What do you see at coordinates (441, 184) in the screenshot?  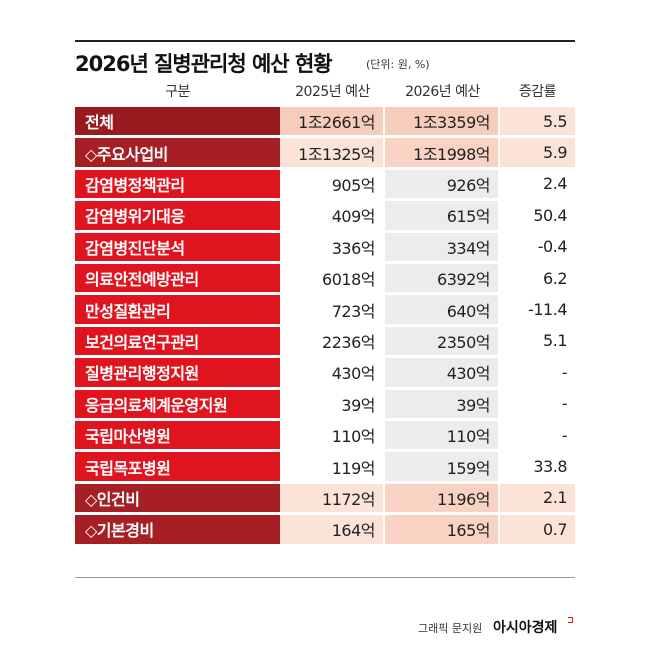 I see `row-value: 926억` at bounding box center [441, 184].